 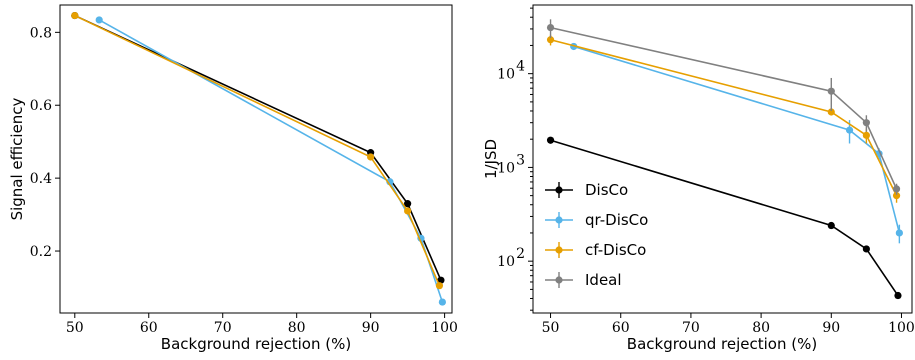 I want to click on y-tick-exponent: 4, so click(x=520, y=67).